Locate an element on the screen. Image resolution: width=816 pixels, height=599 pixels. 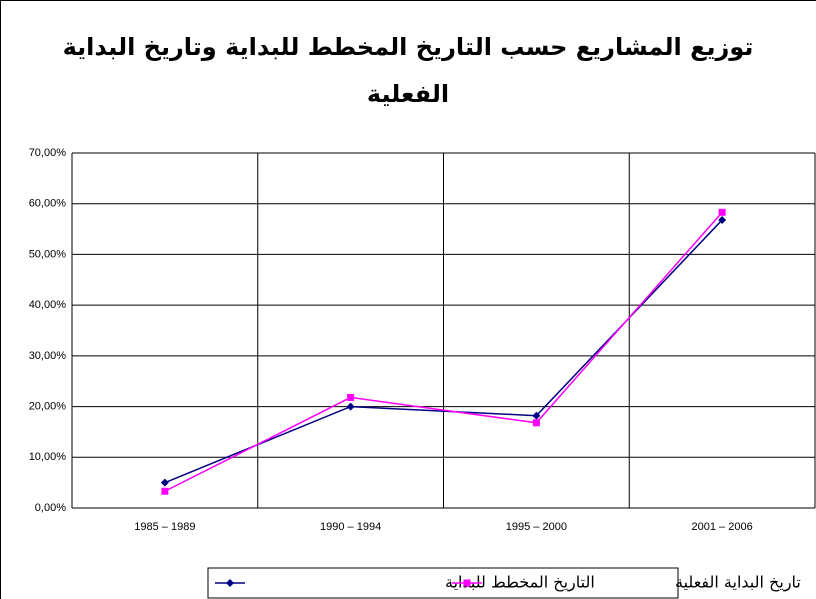
y-tick-label: 10,00% is located at coordinates (48, 457).